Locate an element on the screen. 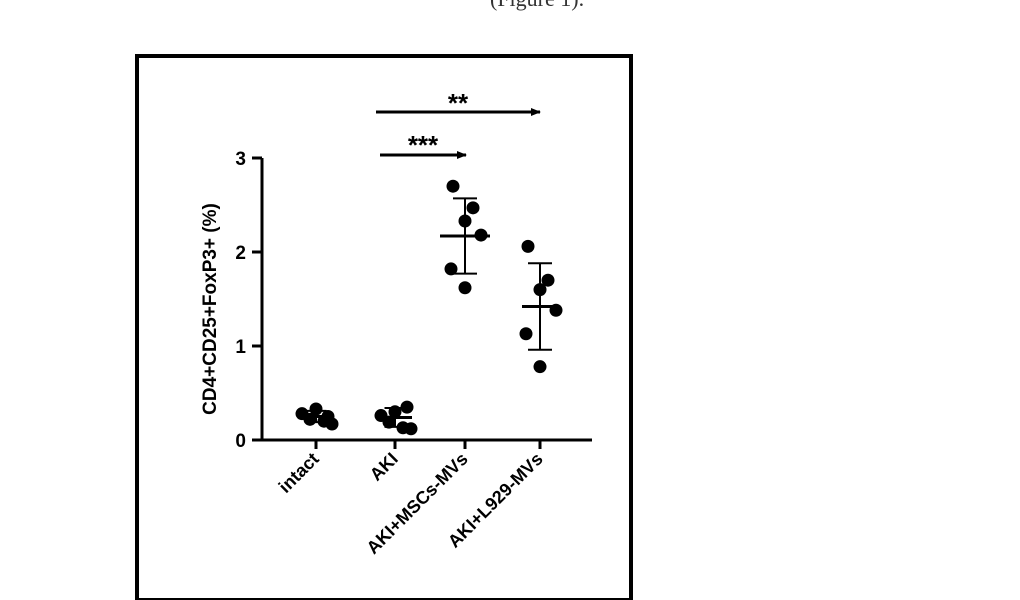  significance-label: ** is located at coordinates (458, 103).